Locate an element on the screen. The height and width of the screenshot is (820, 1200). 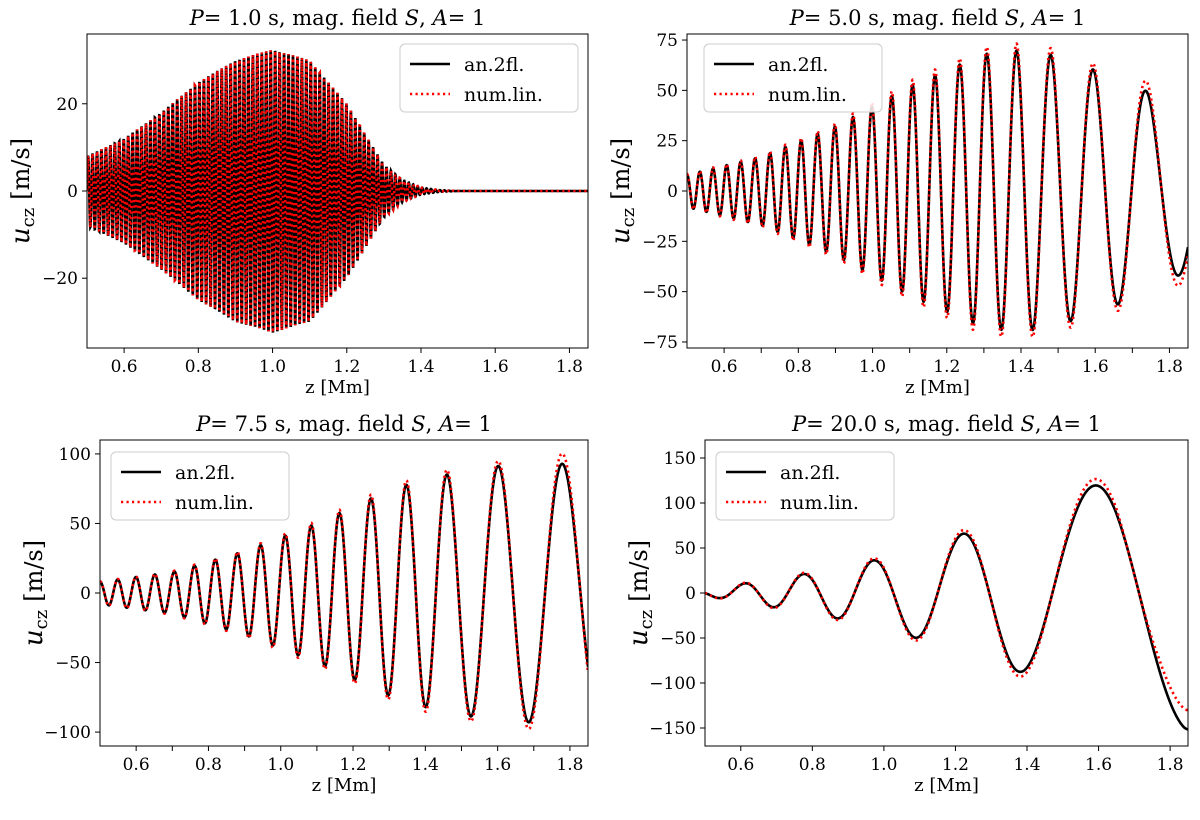
y-tick-label: 150 is located at coordinates (680, 459).